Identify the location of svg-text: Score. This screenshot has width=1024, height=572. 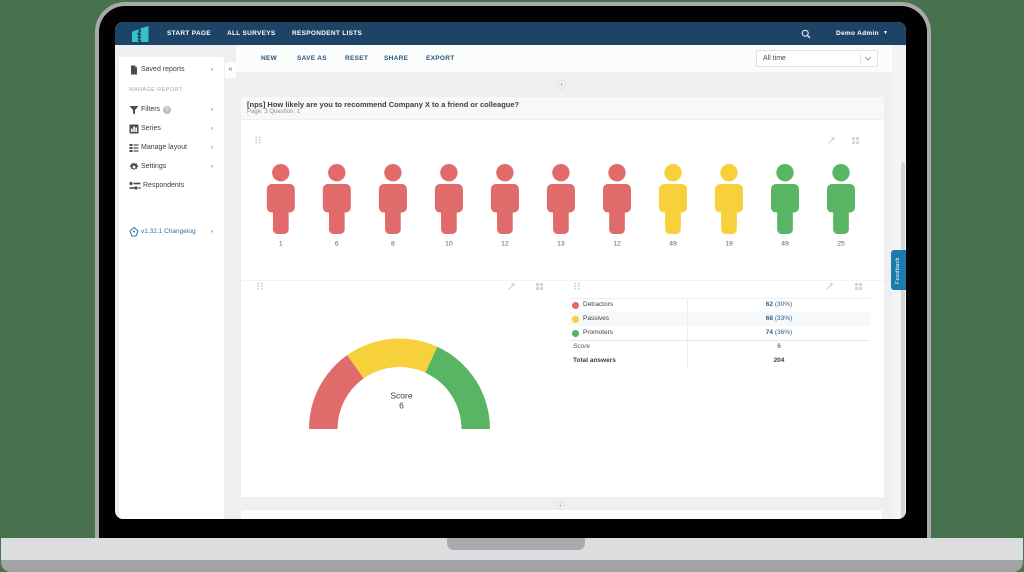
(401, 396).